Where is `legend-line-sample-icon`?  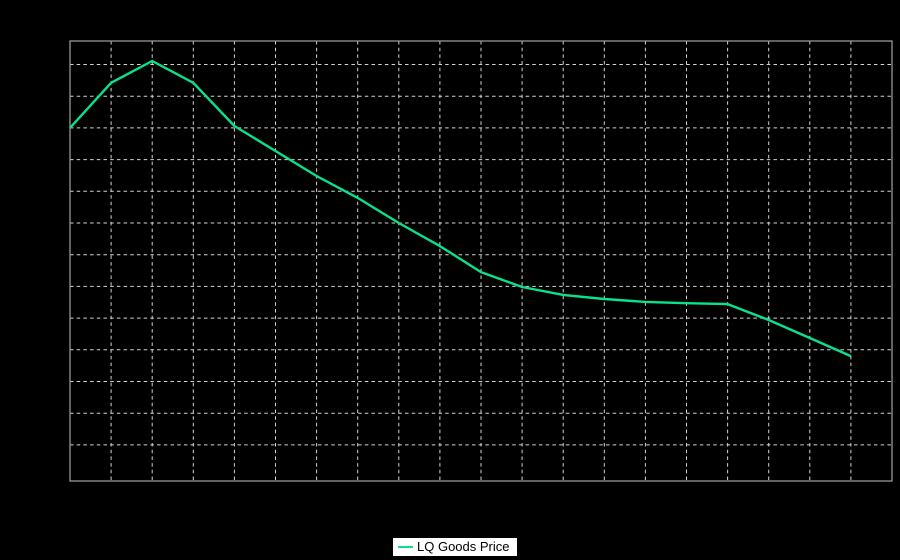
legend-line-sample-icon is located at coordinates (405, 547).